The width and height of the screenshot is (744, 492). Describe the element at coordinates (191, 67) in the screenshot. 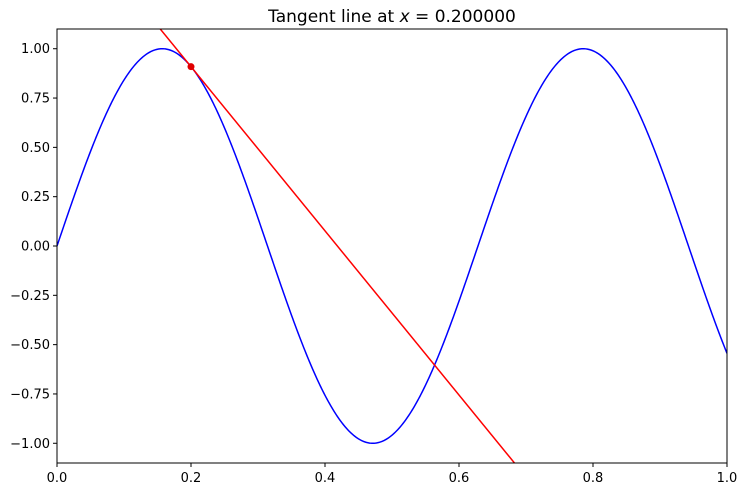

I see `tangent-point-marker` at that location.